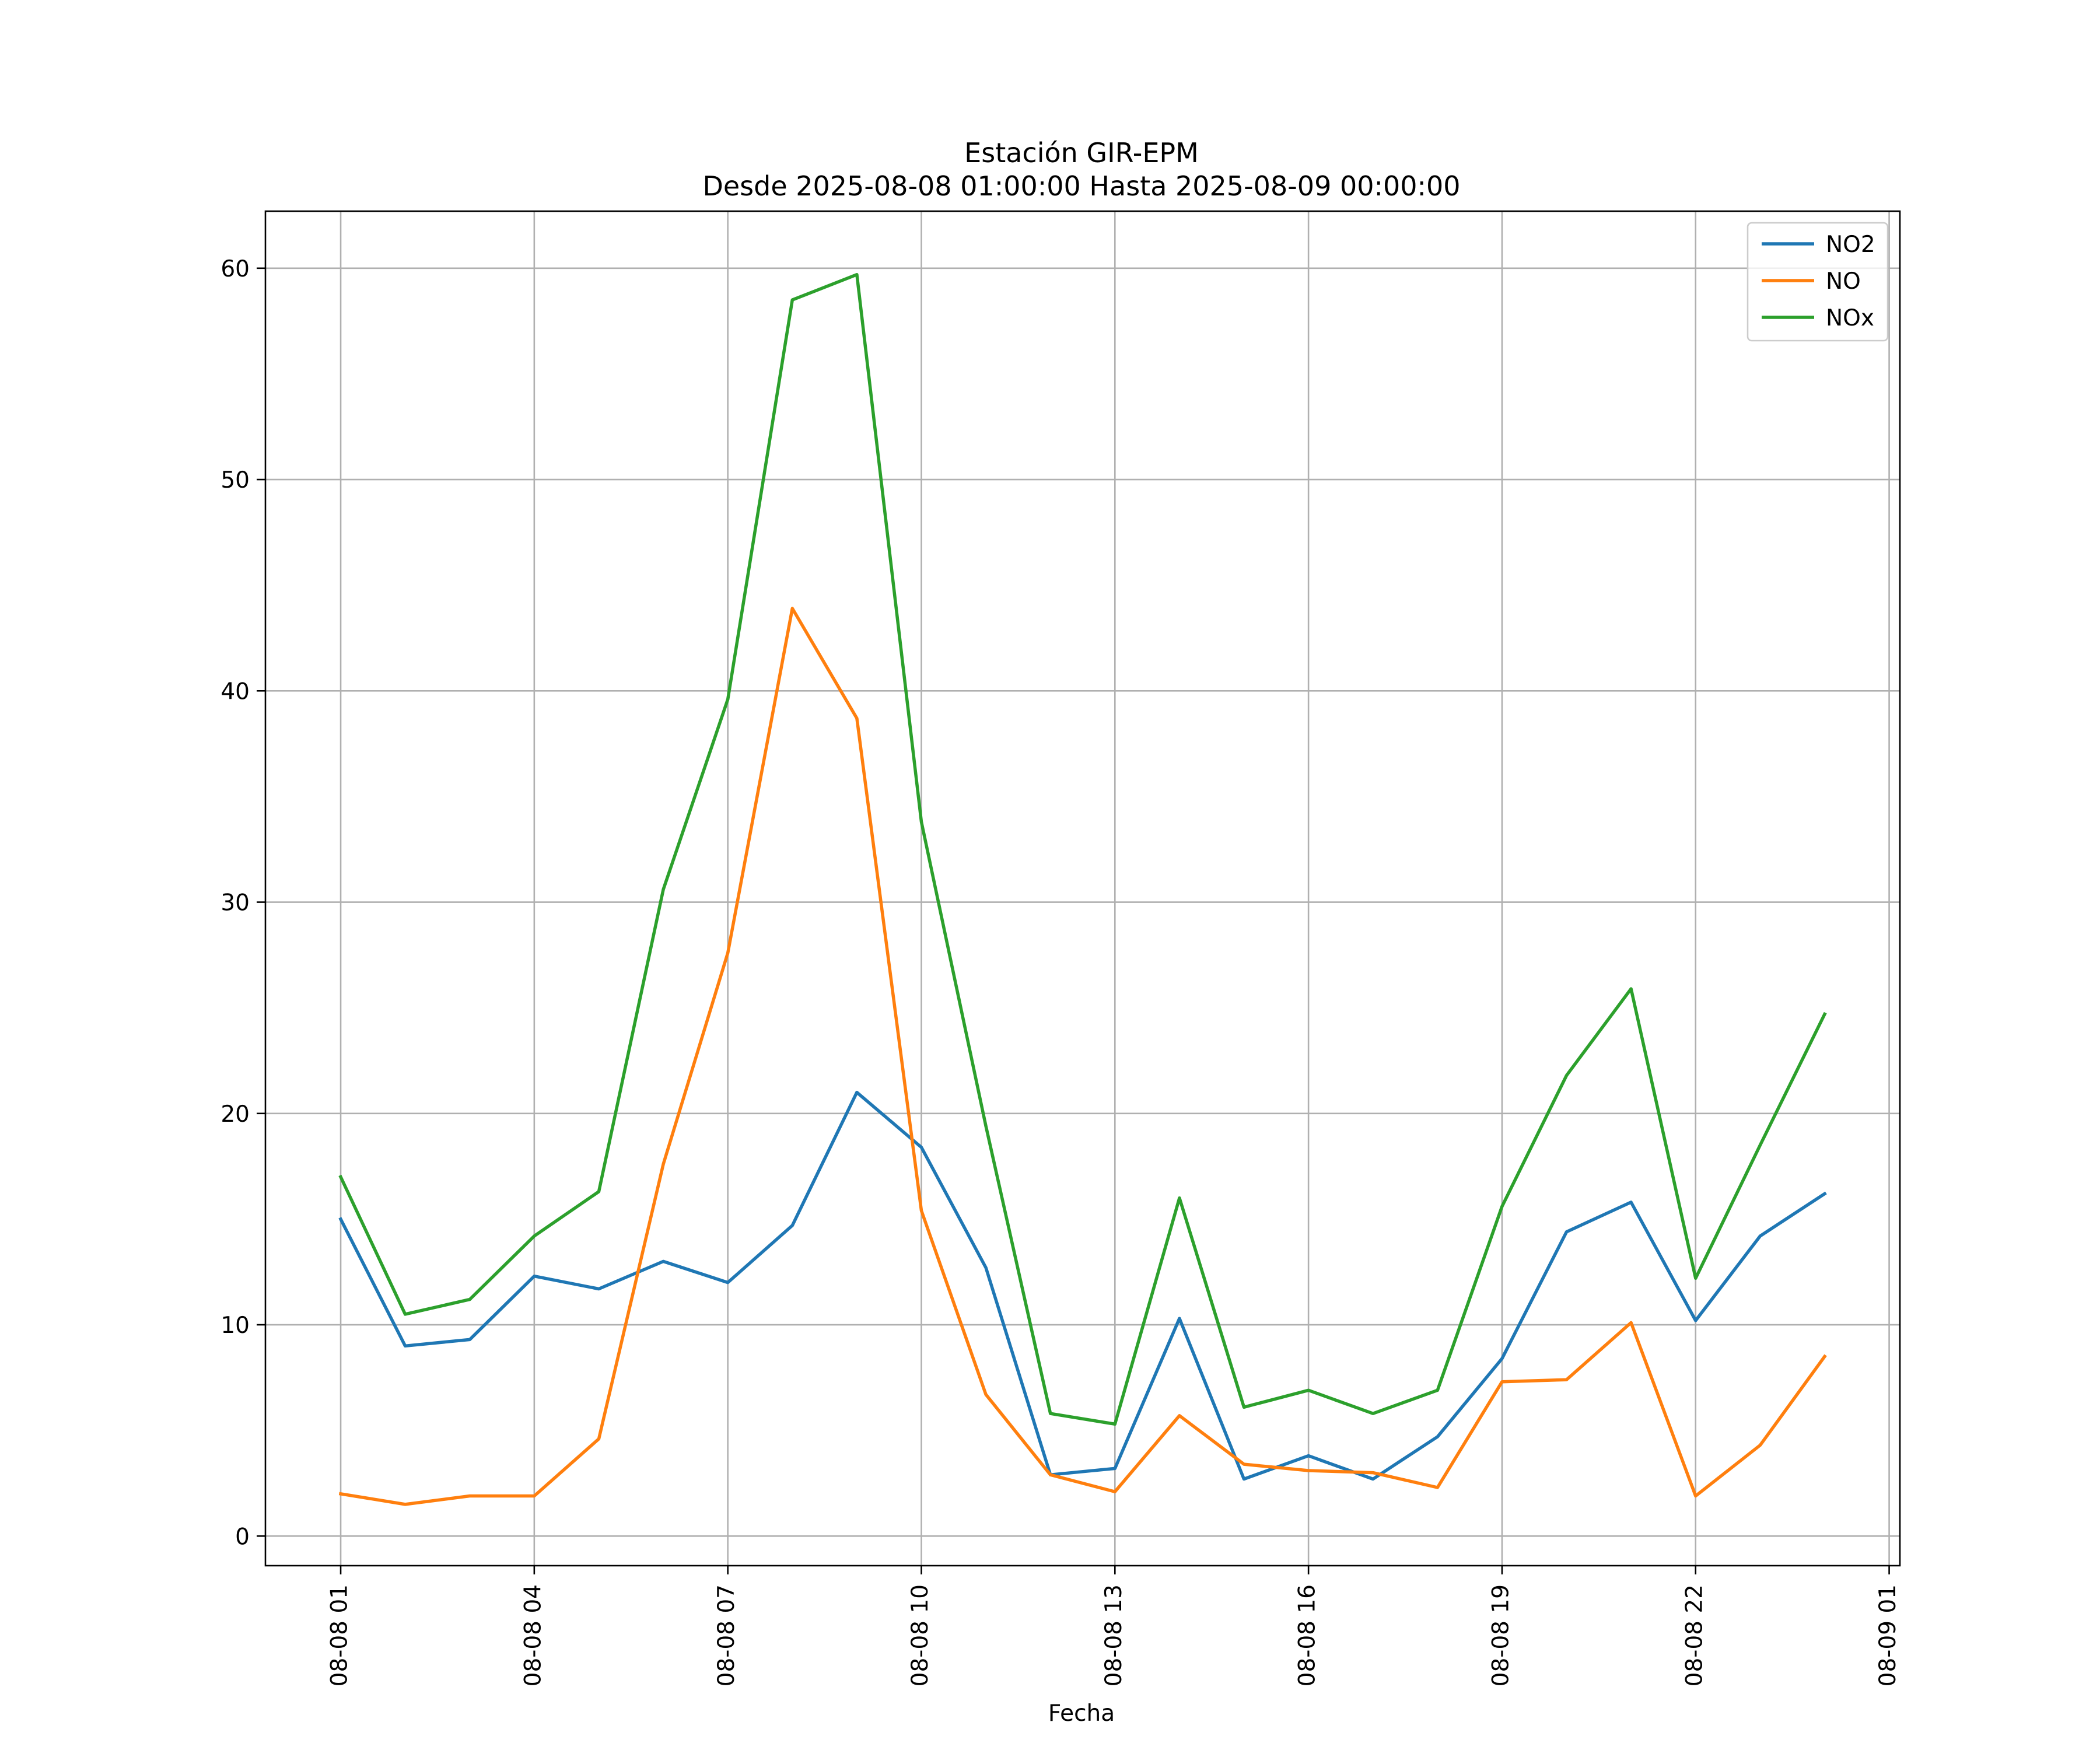  What do you see at coordinates (1843, 281) in the screenshot?
I see `legend-label-no: NO` at bounding box center [1843, 281].